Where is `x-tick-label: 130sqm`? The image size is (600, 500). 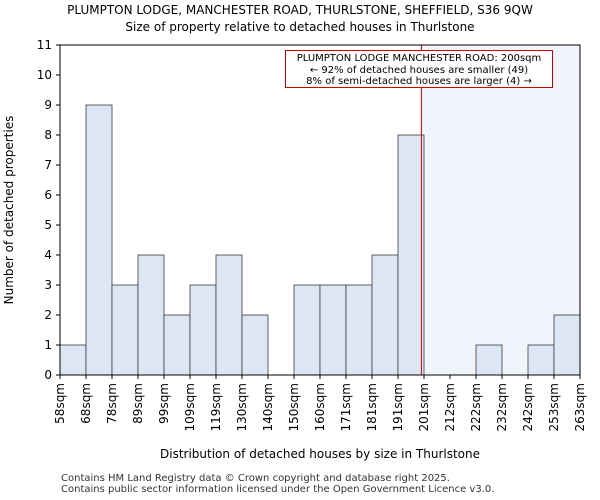
x-tick-label: 130sqm is located at coordinates (242, 407).